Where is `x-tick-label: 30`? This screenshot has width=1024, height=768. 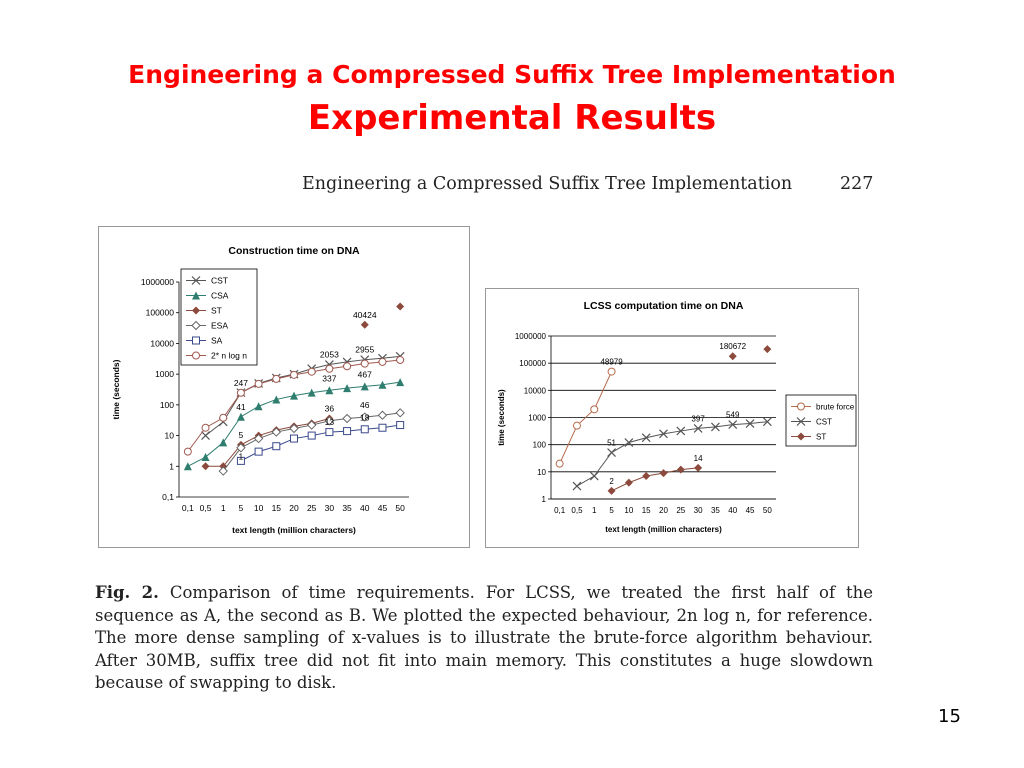
x-tick-label: 30 is located at coordinates (330, 508).